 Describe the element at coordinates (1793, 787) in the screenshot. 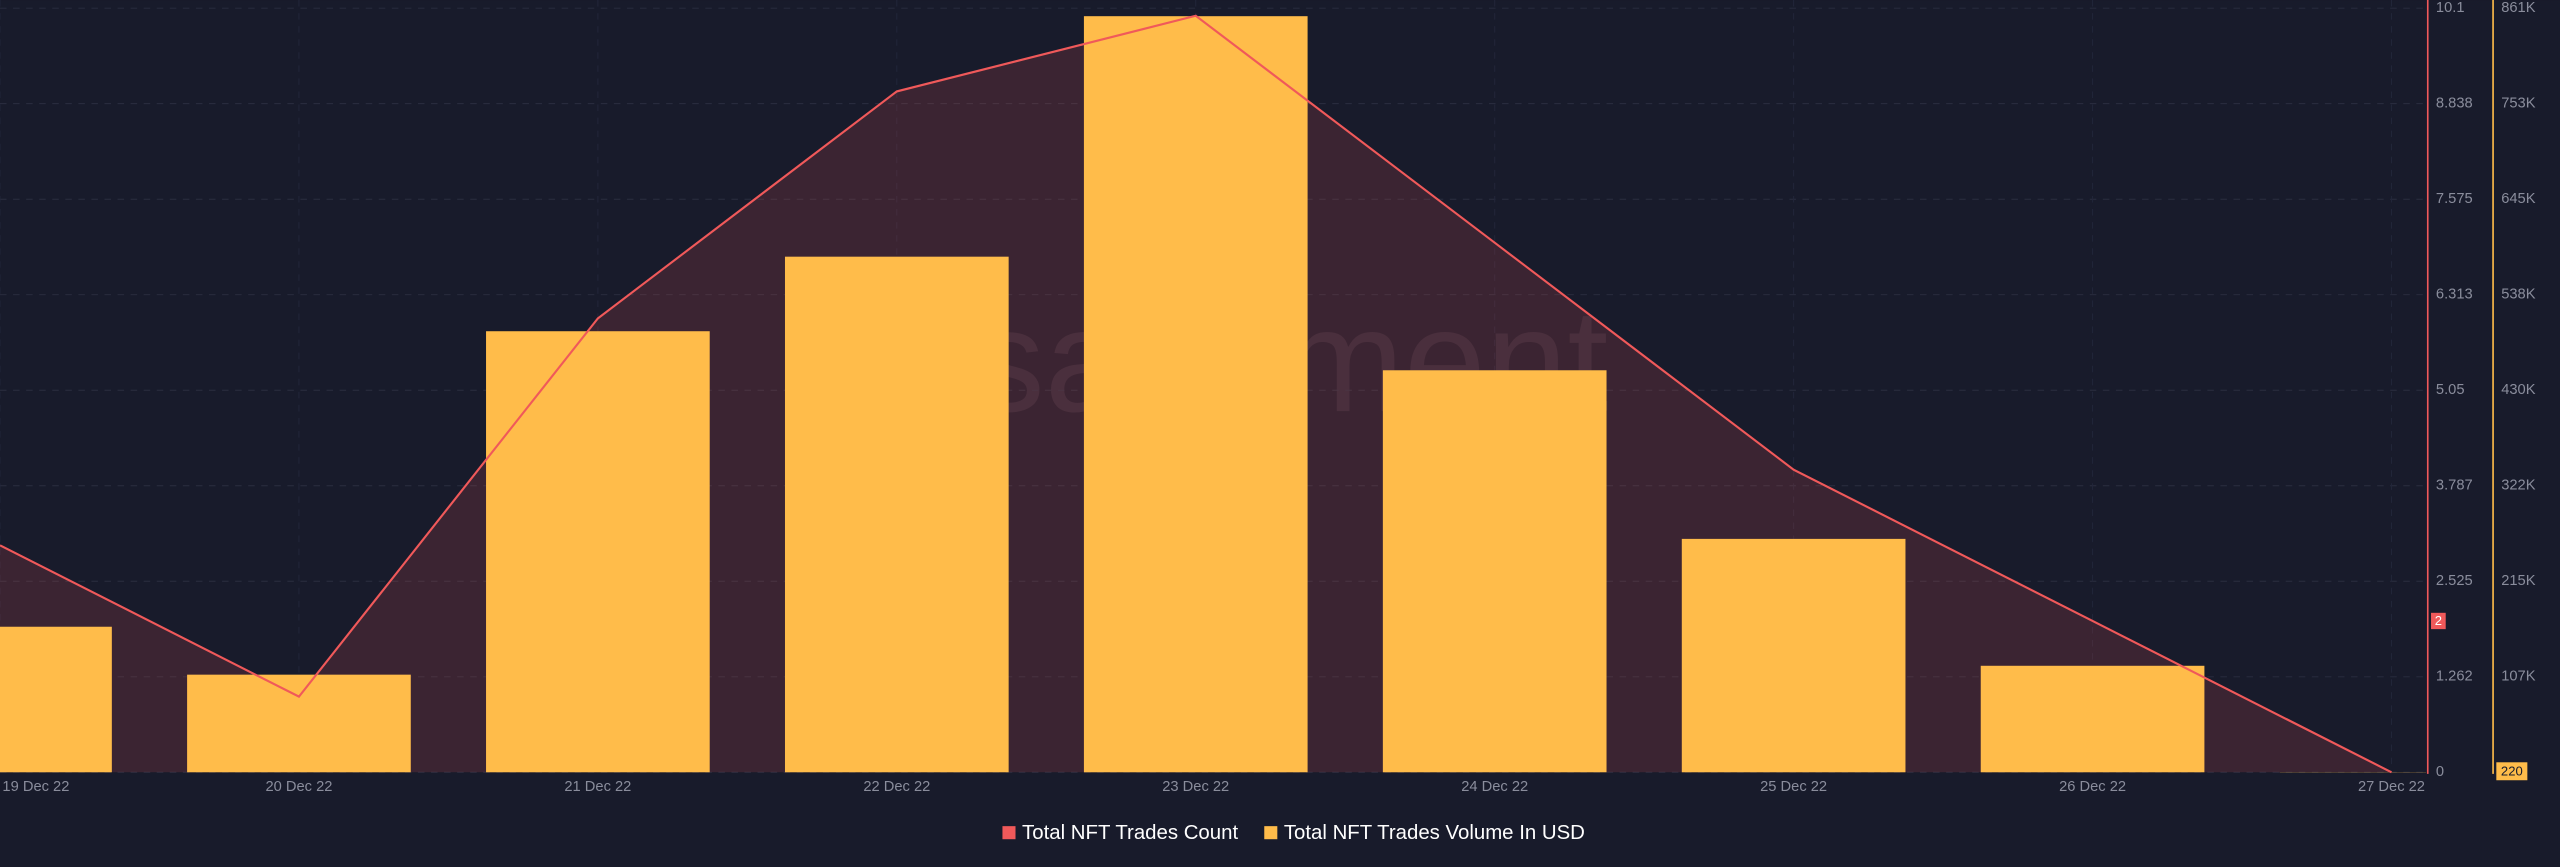

I see `x-tick-label: 25 Dec 22` at that location.